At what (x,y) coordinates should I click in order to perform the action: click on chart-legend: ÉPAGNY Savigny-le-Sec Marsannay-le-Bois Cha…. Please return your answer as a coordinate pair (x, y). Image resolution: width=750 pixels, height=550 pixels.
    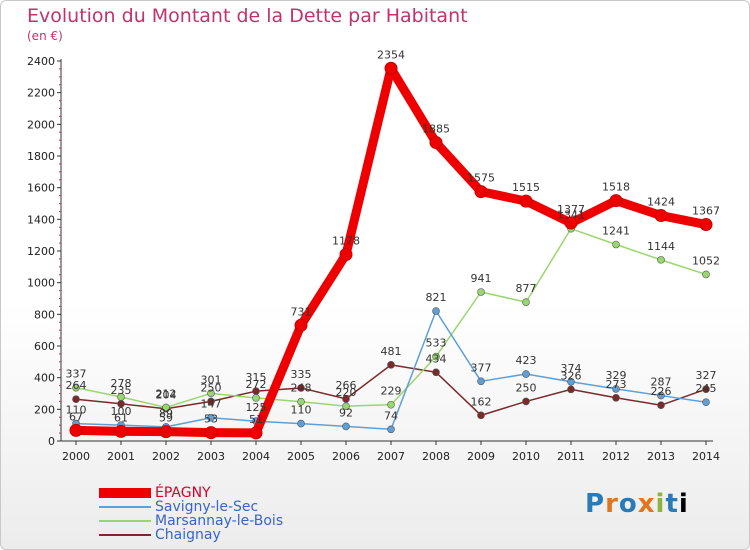
    Looking at the image, I should click on (191, 514).